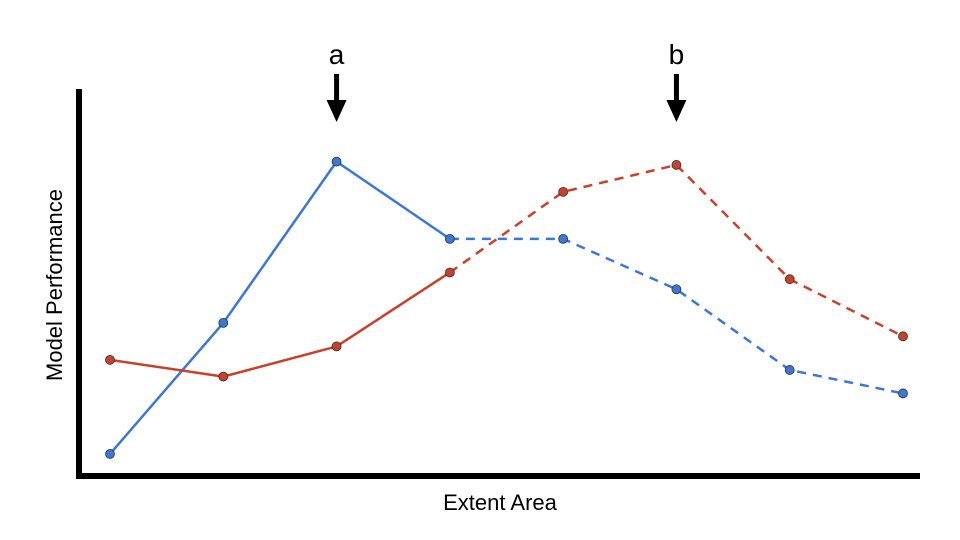 Image resolution: width=960 pixels, height=540 pixels. What do you see at coordinates (677, 54) in the screenshot?
I see `annotation-label-b: b` at bounding box center [677, 54].